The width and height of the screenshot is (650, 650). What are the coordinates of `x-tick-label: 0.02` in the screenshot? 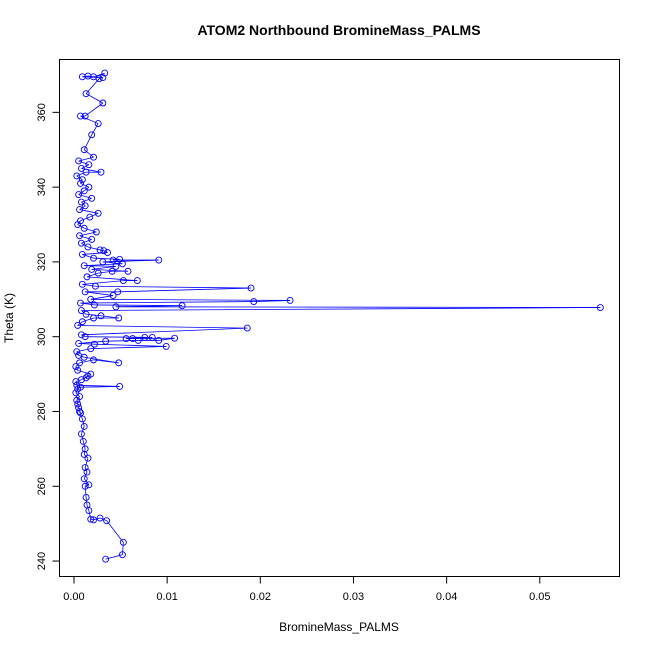 It's located at (260, 597).